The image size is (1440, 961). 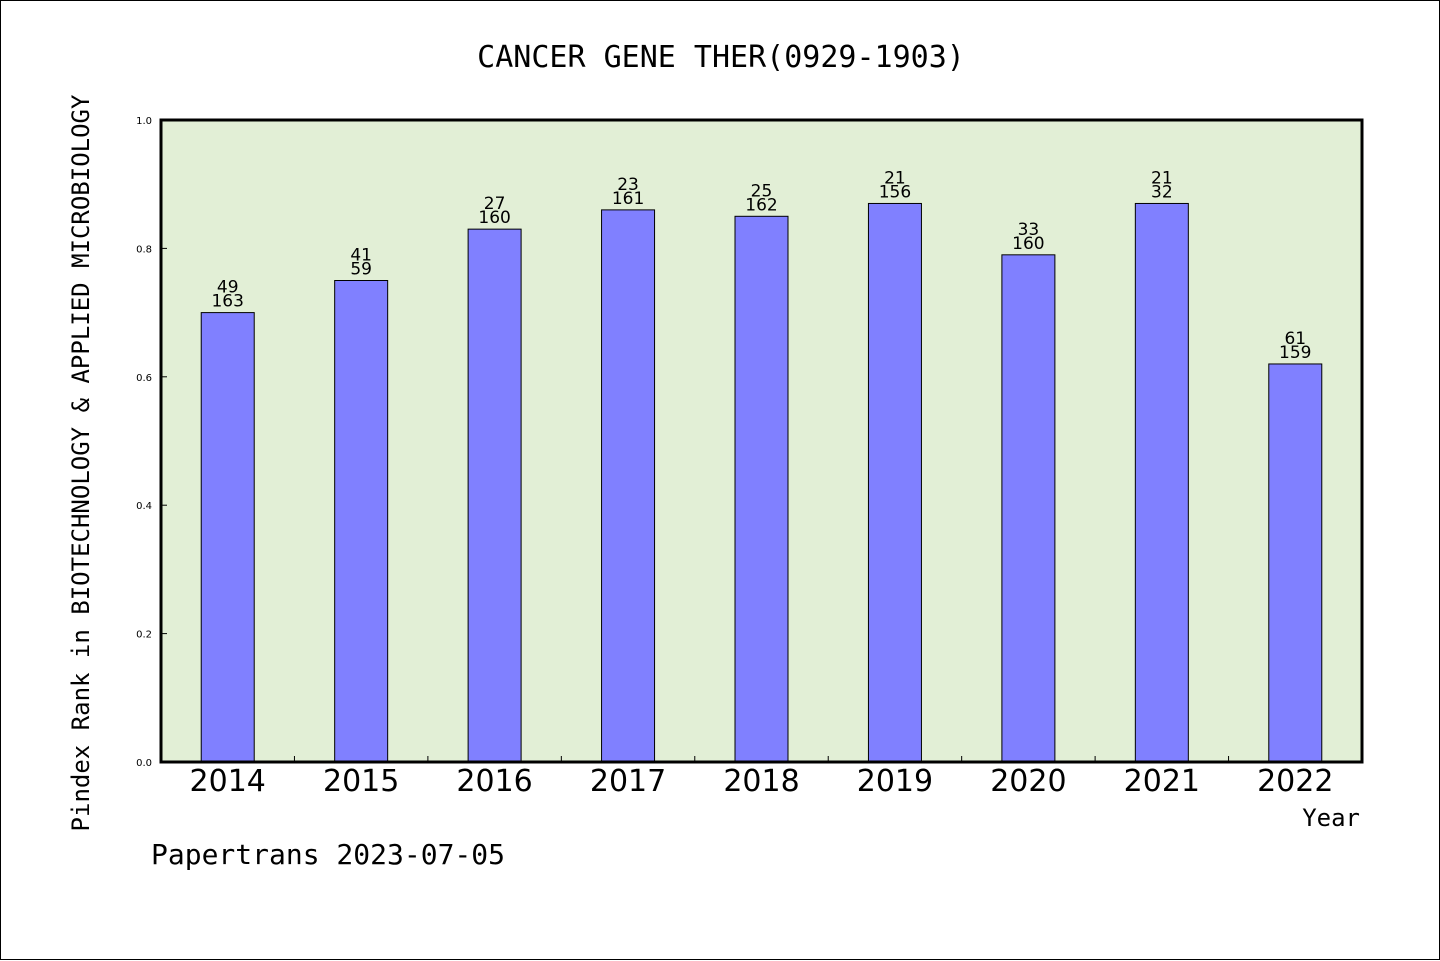 What do you see at coordinates (228, 288) in the screenshot?
I see `bar-label-top: 49` at bounding box center [228, 288].